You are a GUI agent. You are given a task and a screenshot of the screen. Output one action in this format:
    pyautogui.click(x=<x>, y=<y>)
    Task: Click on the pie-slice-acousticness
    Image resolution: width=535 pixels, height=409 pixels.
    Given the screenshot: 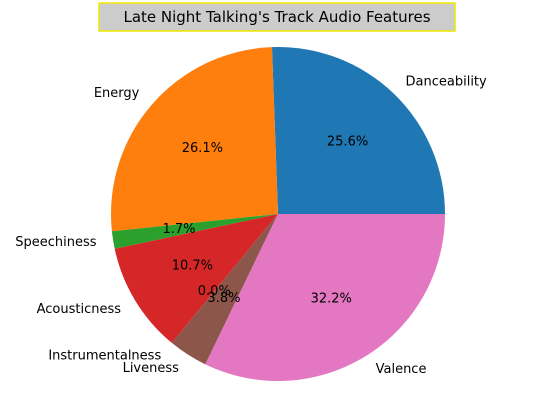 What is the action you would take?
    pyautogui.click(x=196, y=278)
    